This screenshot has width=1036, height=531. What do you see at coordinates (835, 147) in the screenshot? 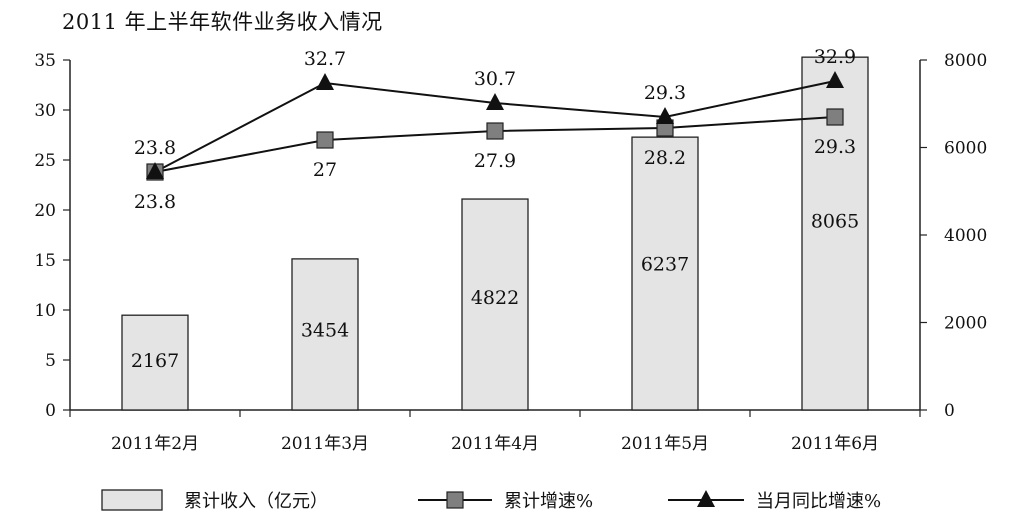
I see `square-value-label: 29.3` at bounding box center [835, 147].